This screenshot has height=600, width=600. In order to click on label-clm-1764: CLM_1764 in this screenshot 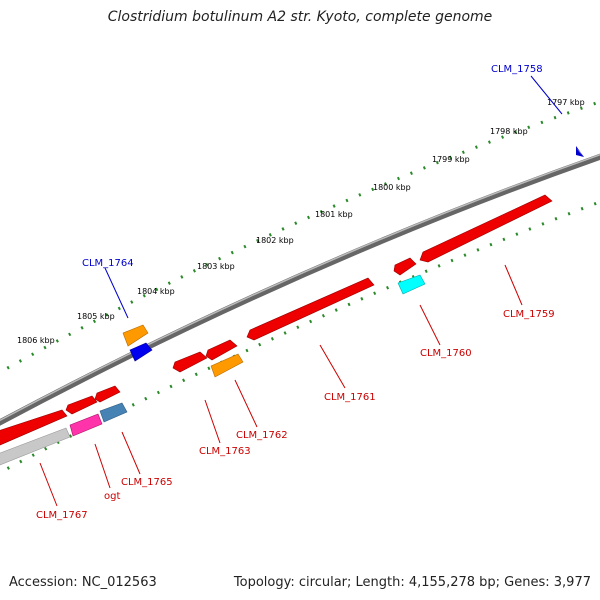, I will do `click(108, 263)`.